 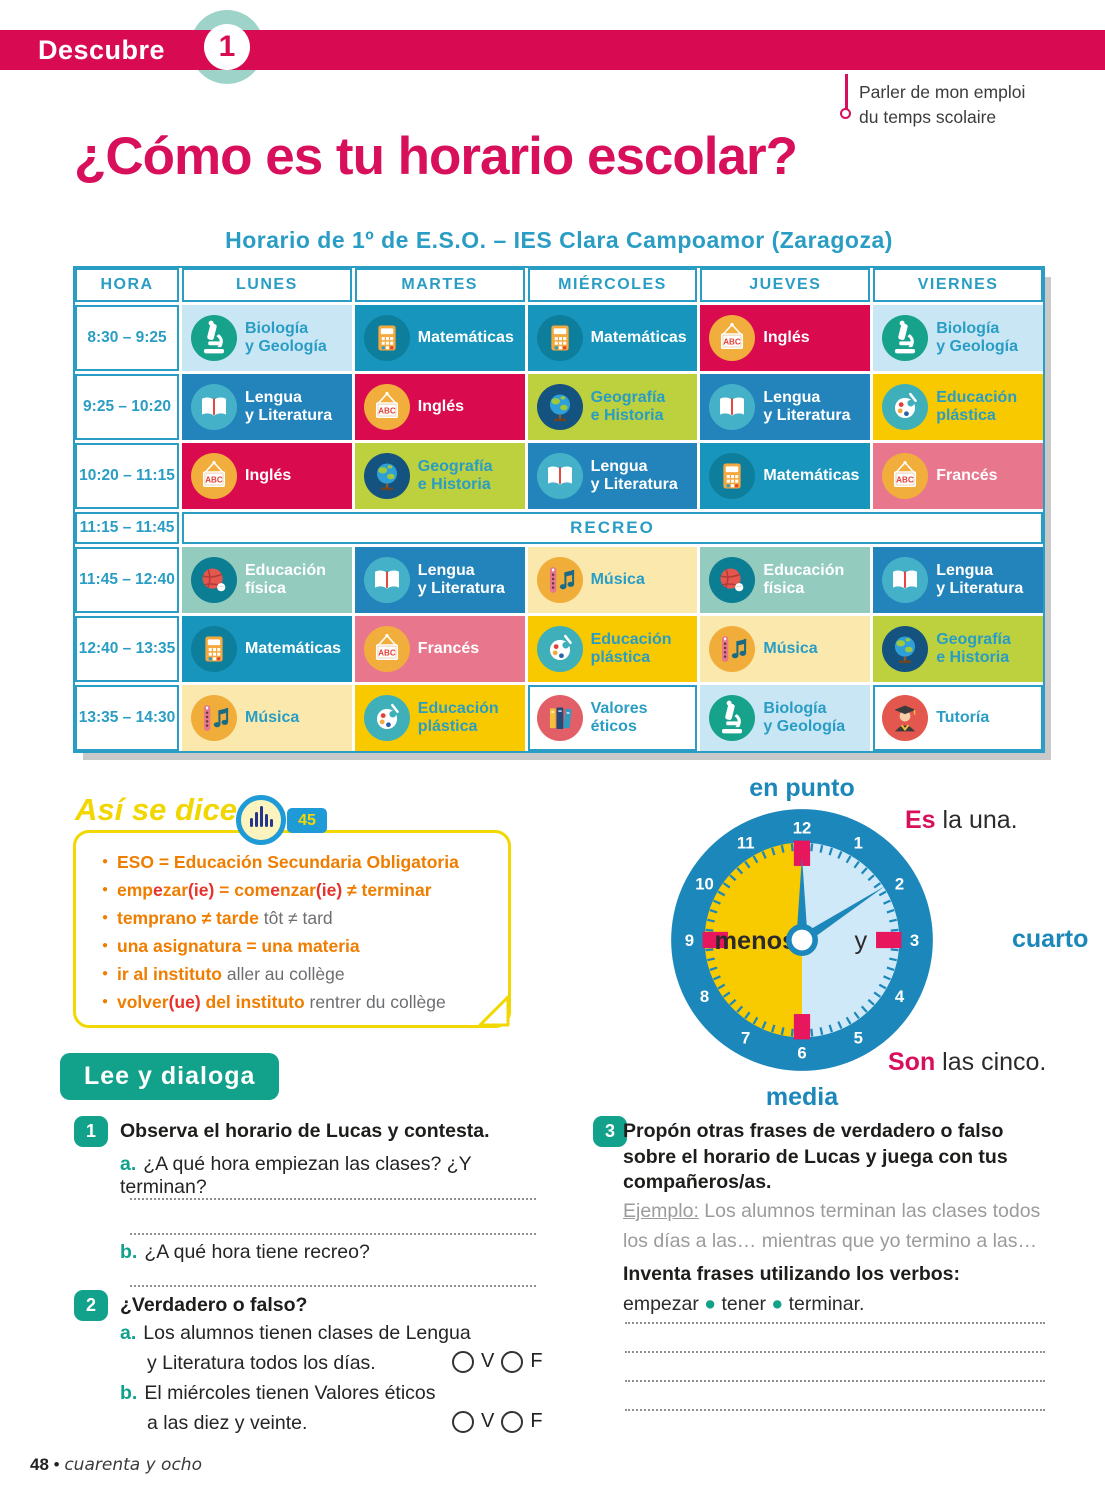 What do you see at coordinates (39, 1464) in the screenshot?
I see `text-segment: 48` at bounding box center [39, 1464].